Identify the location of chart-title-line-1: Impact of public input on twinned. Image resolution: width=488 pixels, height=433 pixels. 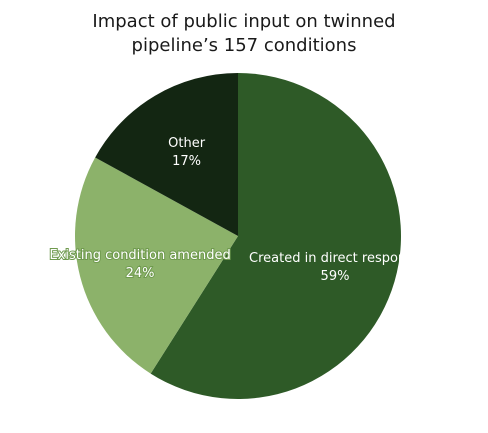
(244, 21).